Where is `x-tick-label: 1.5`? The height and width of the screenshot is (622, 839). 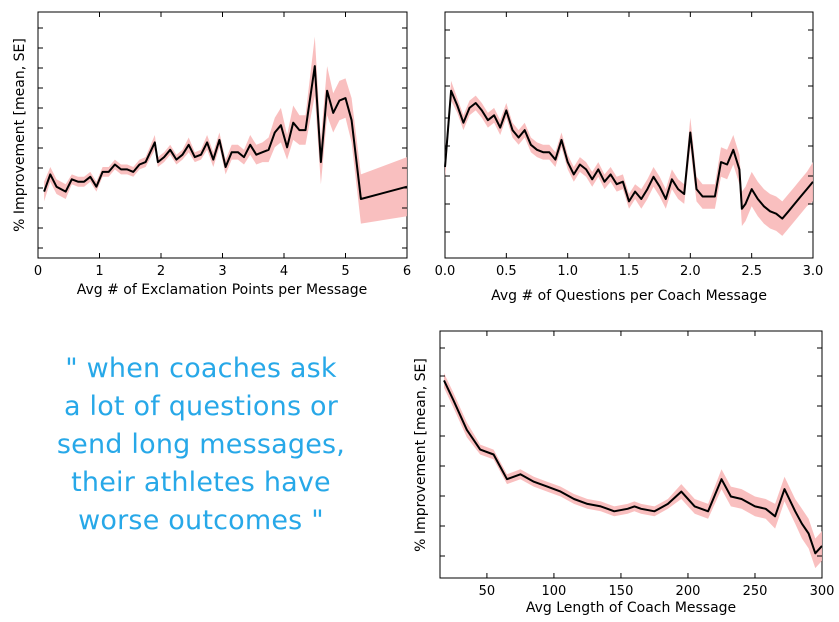
x-tick-label: 1.5 is located at coordinates (629, 271).